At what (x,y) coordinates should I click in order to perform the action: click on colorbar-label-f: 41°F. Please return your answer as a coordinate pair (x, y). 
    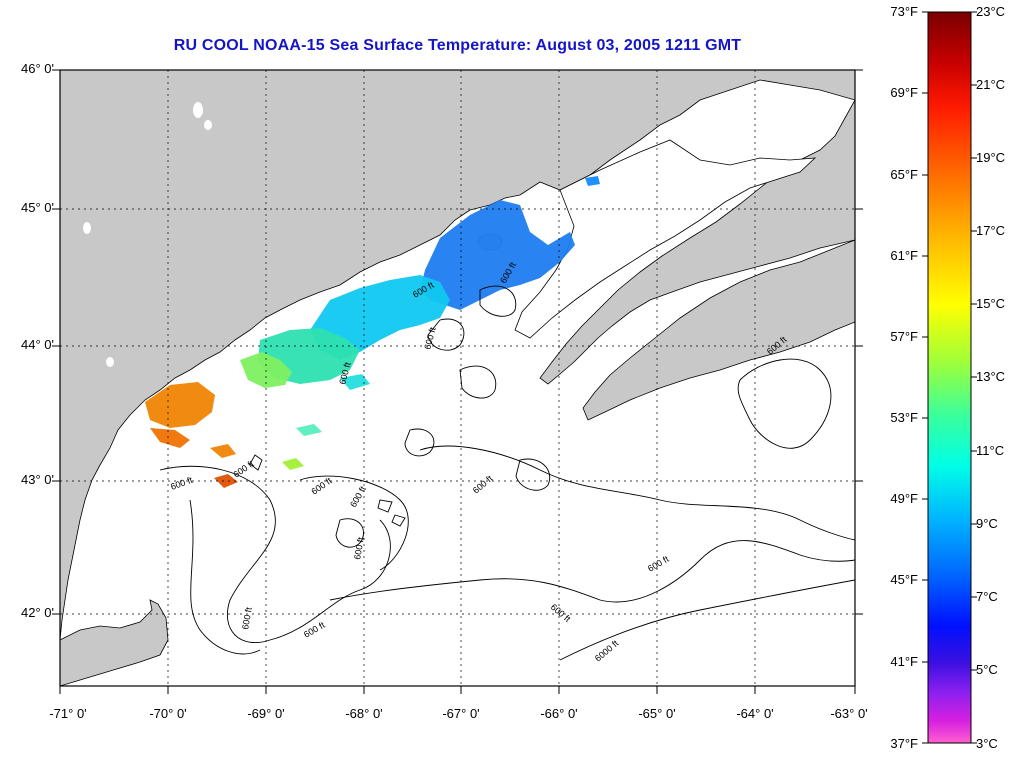
    Looking at the image, I should click on (904, 661).